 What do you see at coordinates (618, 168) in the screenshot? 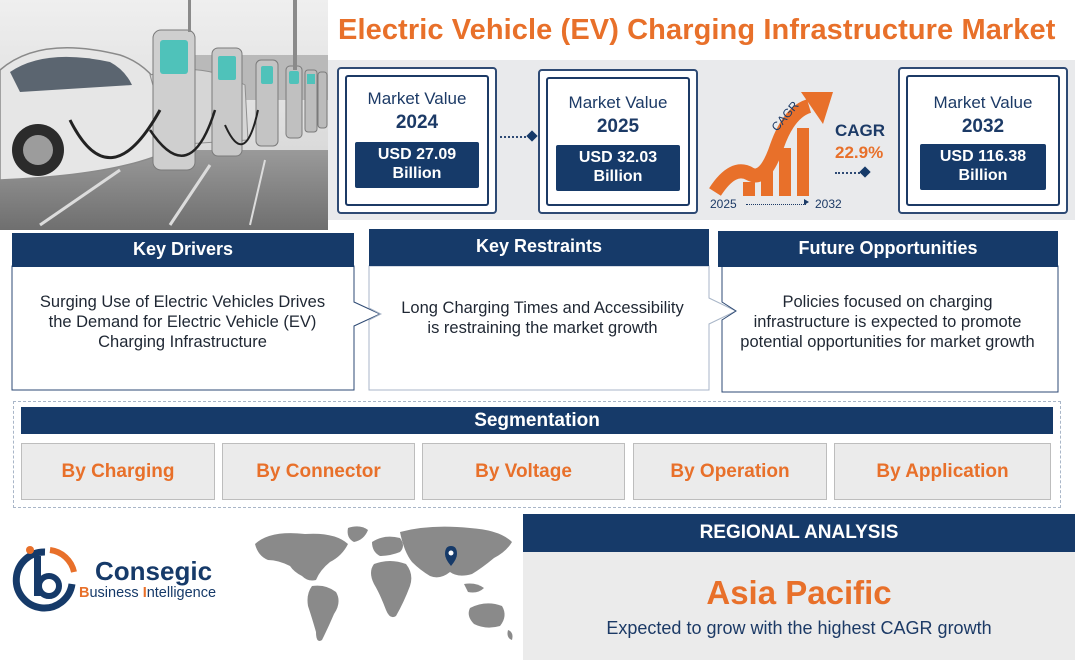
I see `market-value-amount: USD 32.03 Billion` at bounding box center [618, 168].